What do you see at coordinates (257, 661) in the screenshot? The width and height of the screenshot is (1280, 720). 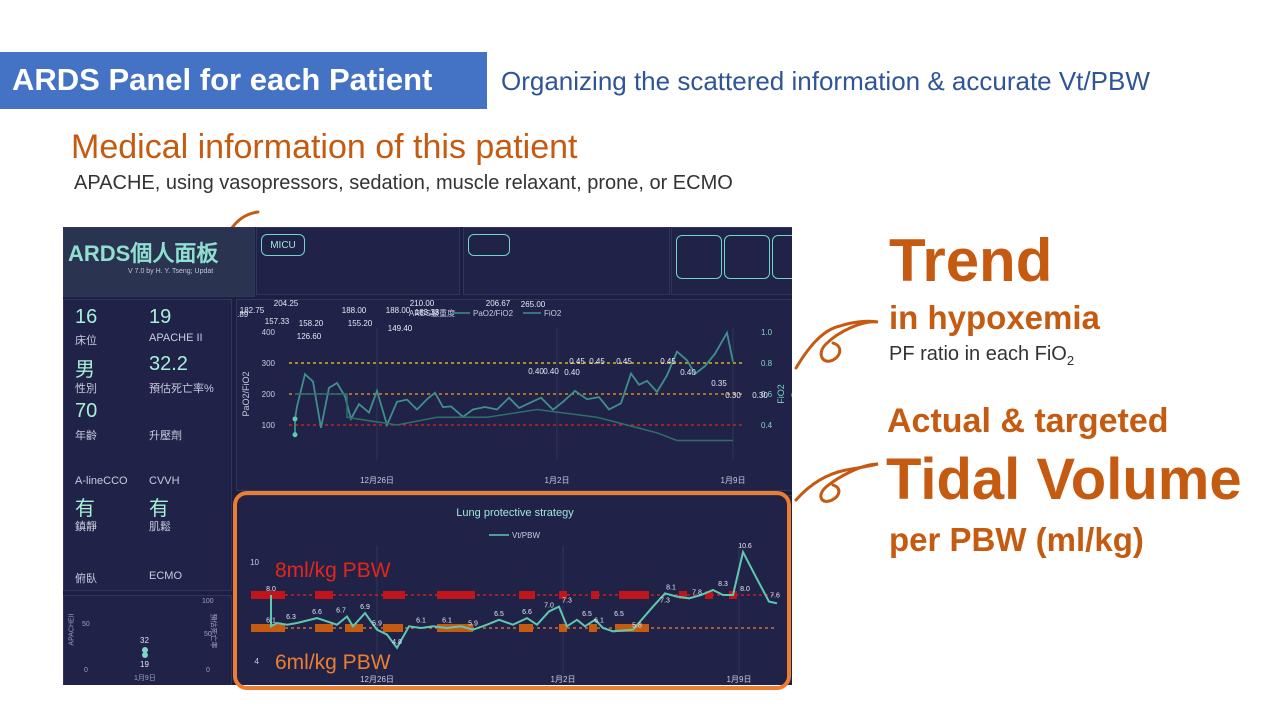 I see `y-tick: 4` at bounding box center [257, 661].